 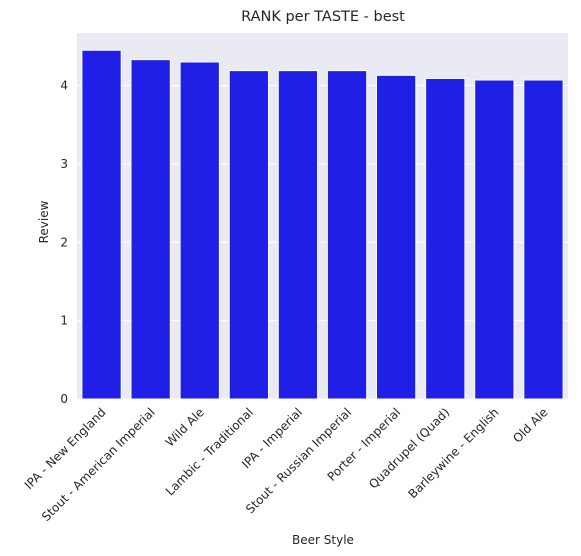 What do you see at coordinates (44, 221) in the screenshot?
I see `y-axis-label: Review` at bounding box center [44, 221].